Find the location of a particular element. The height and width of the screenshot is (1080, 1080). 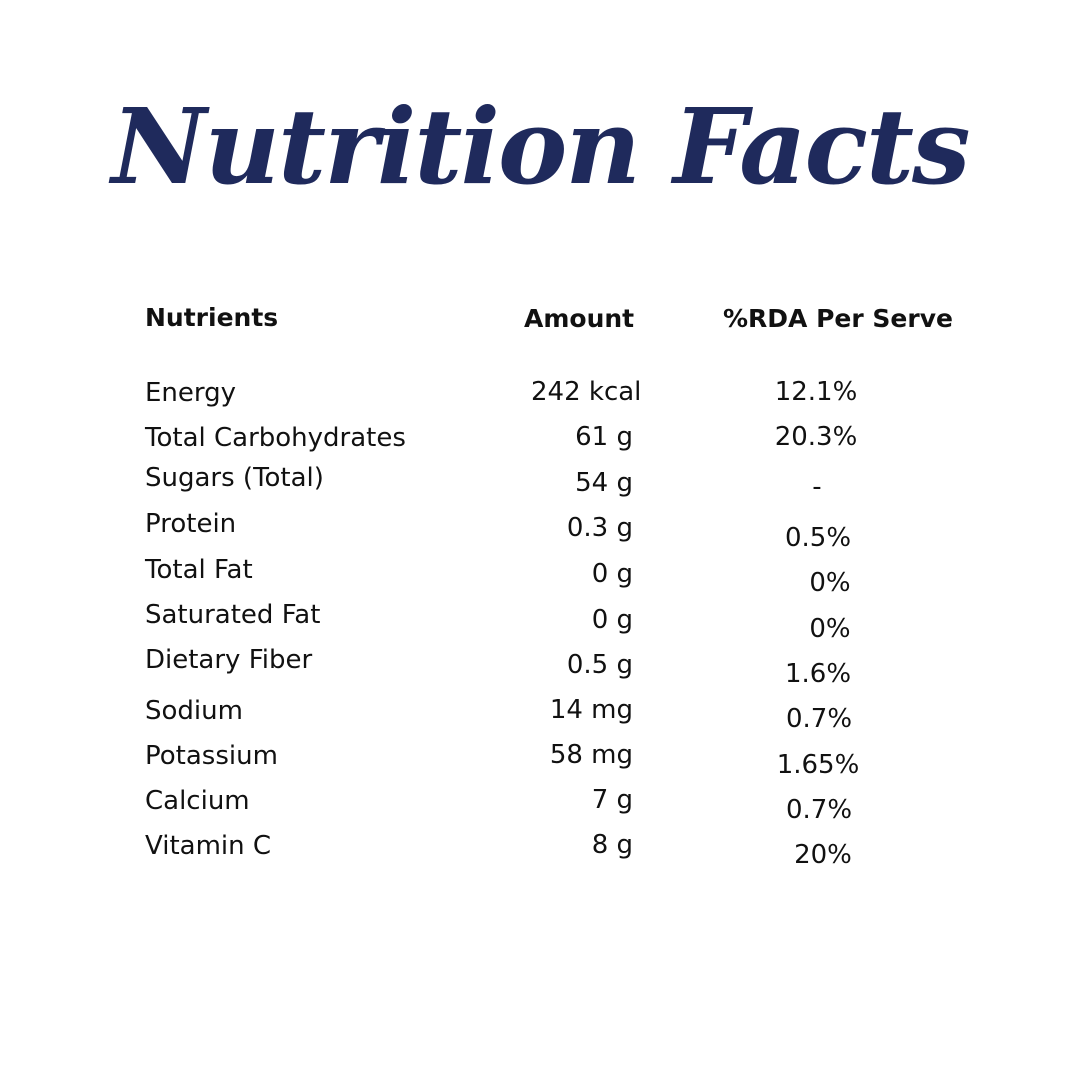

row-potassium-name: Potassium is located at coordinates (211, 756).